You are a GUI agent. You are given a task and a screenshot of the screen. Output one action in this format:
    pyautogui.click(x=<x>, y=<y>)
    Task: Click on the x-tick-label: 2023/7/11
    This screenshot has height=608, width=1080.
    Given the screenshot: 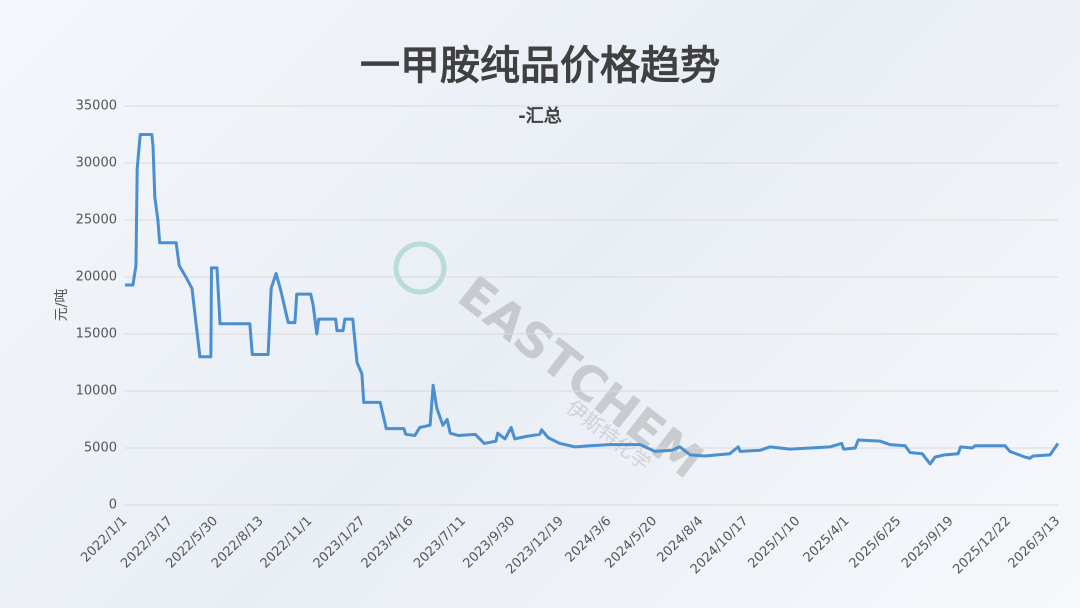 What is the action you would take?
    pyautogui.click(x=440, y=543)
    